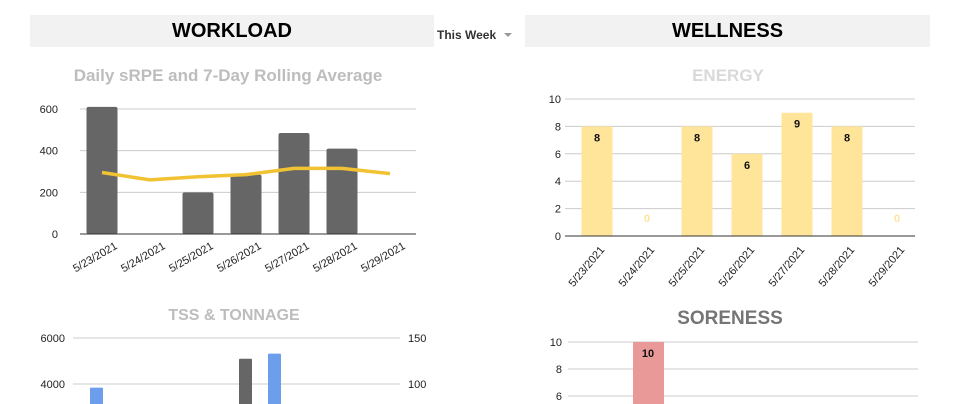  Describe the element at coordinates (53, 385) in the screenshot. I see `y-left-tick-label: 4000` at that location.